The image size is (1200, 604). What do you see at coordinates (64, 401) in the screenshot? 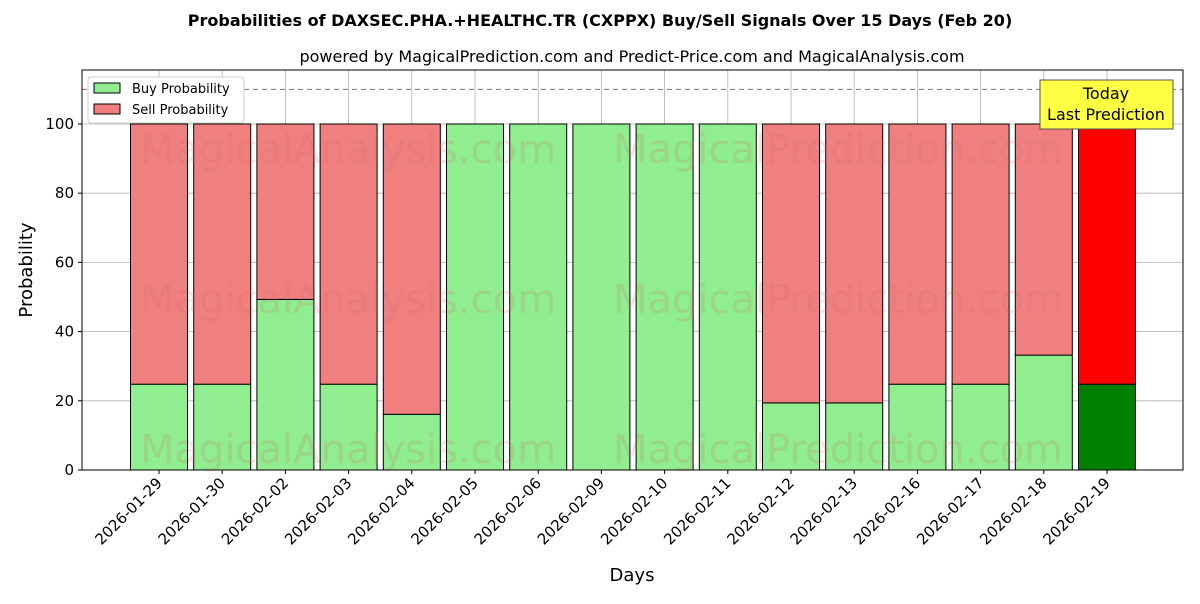
I see `y-tick-label: 20` at bounding box center [64, 401].